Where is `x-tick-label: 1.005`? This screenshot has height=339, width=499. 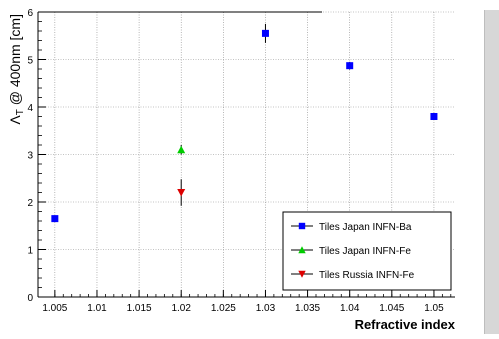
x-tick-label: 1.005 is located at coordinates (54, 308).